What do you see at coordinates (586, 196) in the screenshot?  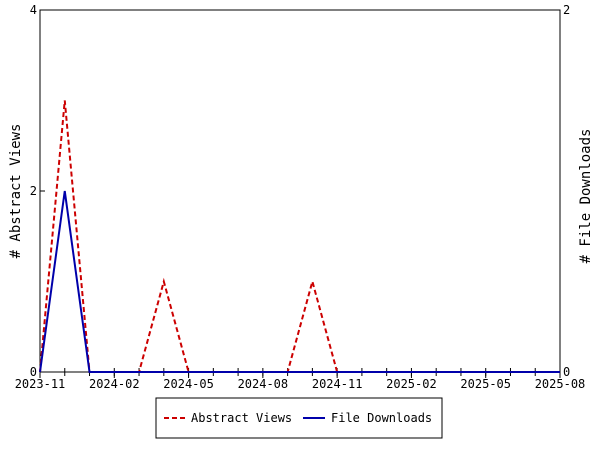 I see `y-right-axis-label: # File Downloads` at bounding box center [586, 196].